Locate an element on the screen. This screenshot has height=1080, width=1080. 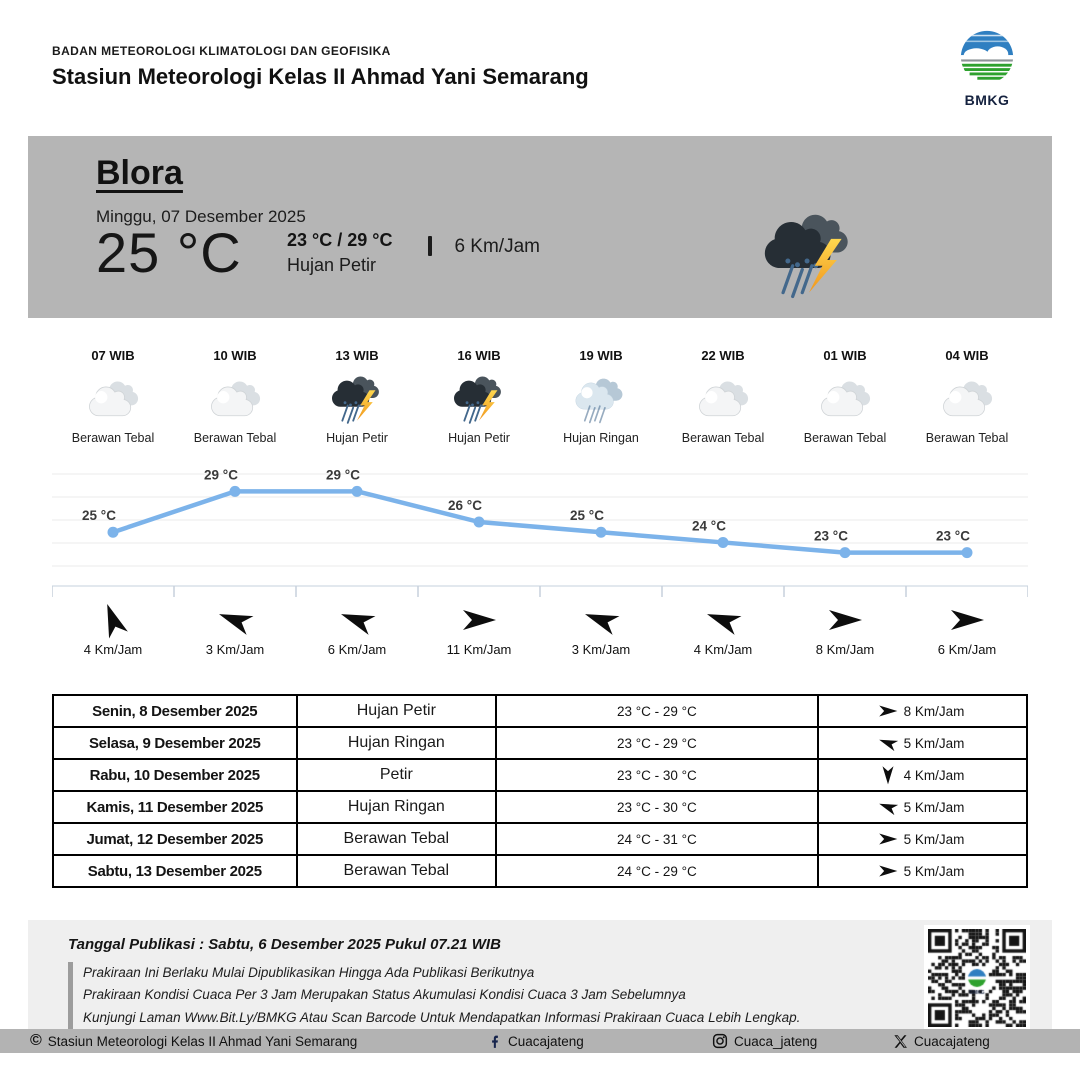
hourly-time: 01 WIB is located at coordinates (845, 355).